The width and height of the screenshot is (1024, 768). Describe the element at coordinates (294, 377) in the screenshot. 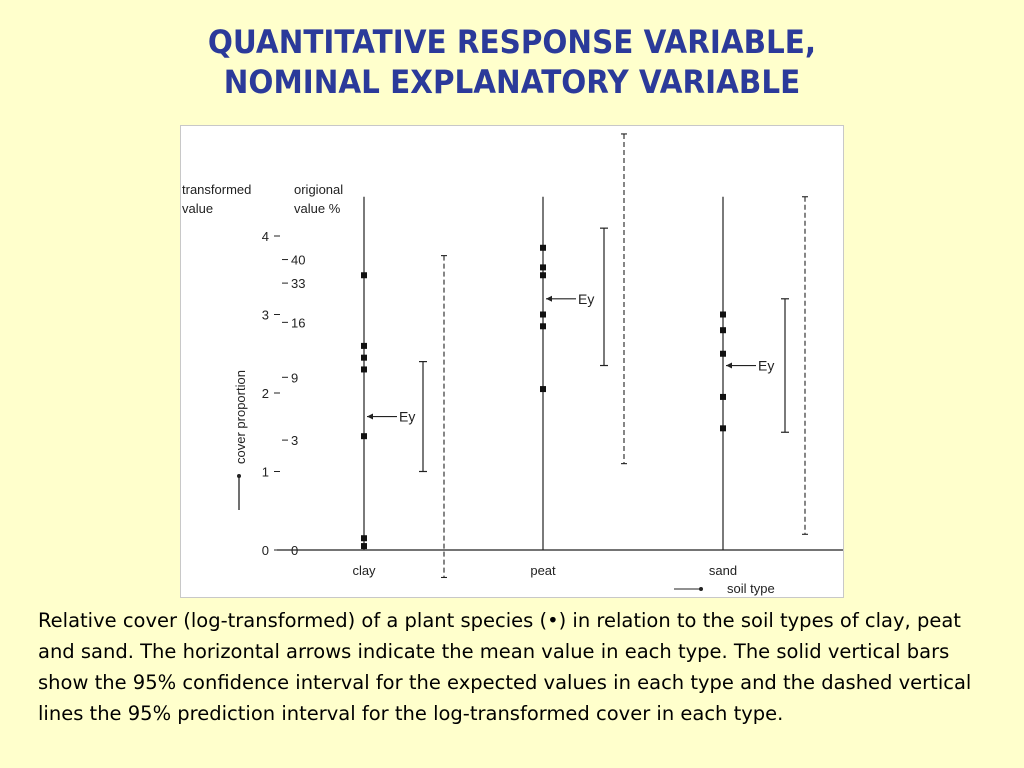

I see `y-original-tick-label: 9` at that location.